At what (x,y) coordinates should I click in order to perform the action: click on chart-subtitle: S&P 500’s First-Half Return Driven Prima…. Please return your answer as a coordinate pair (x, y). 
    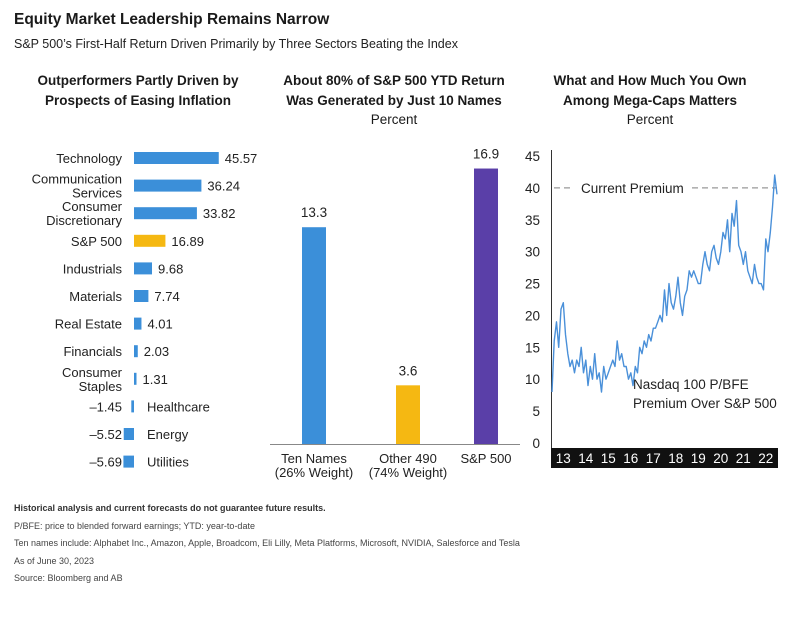
    Looking at the image, I should click on (236, 44).